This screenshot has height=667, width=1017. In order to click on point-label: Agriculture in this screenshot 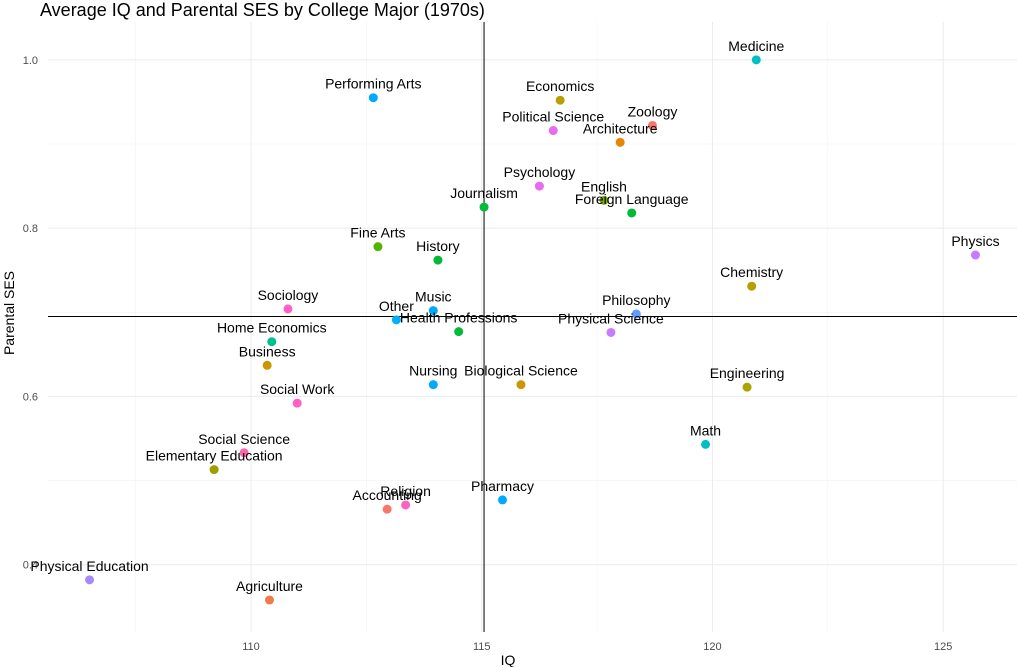, I will do `click(269, 586)`.